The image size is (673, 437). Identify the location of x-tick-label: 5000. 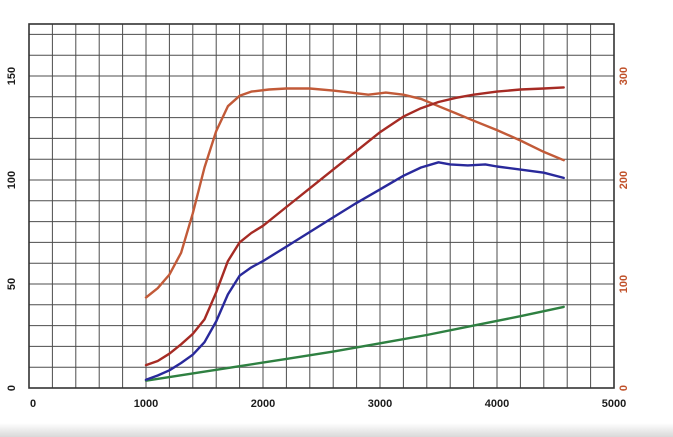
(614, 404).